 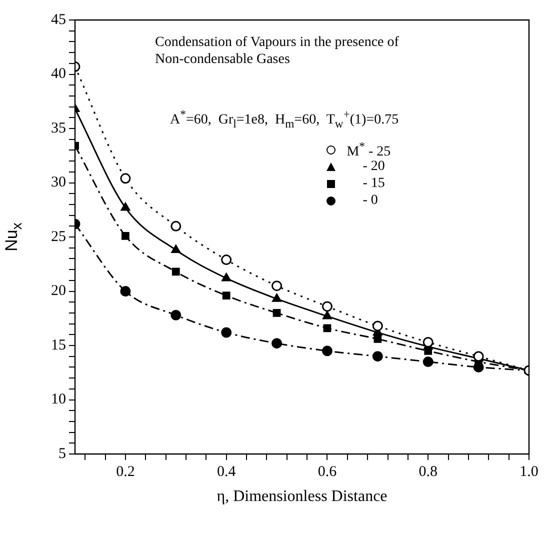 I want to click on y-tick-label: 15, so click(x=58, y=345).